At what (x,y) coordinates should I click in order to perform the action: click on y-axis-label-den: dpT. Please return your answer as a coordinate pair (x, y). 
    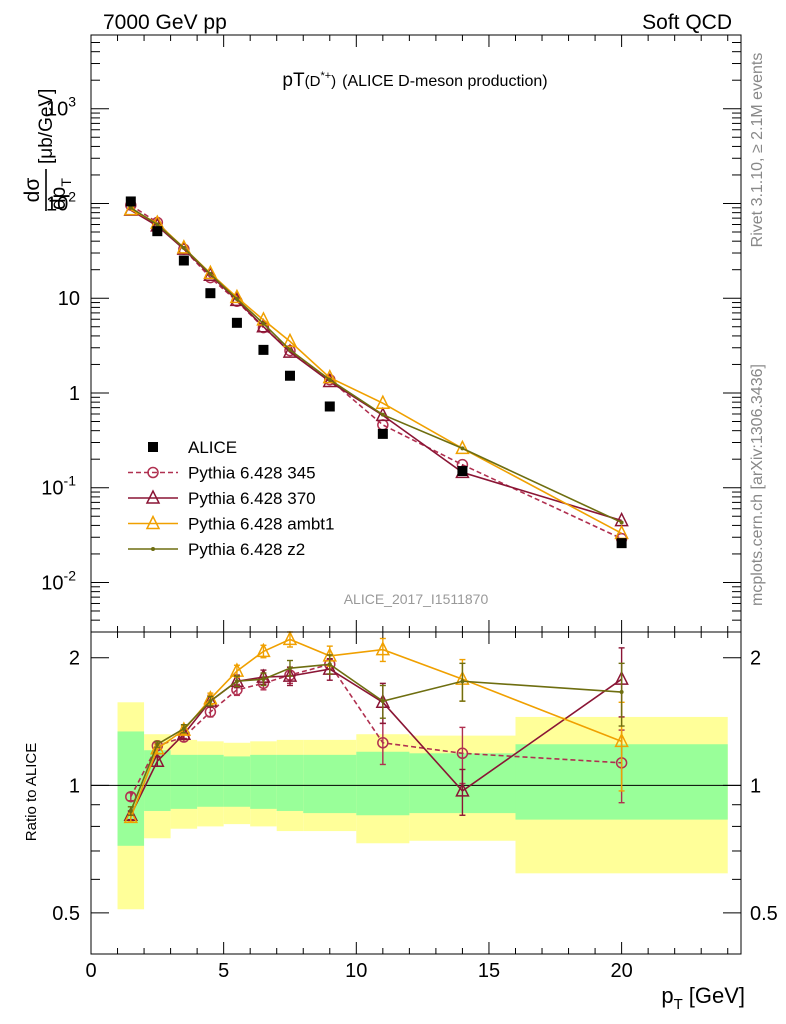
    Looking at the image, I should click on (60, 194).